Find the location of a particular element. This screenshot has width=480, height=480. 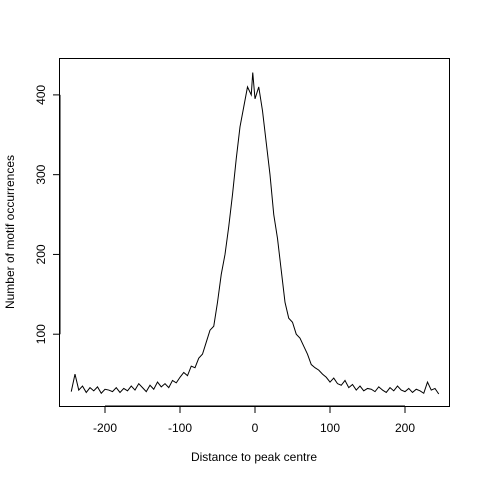

x-tick-label: -200 is located at coordinates (105, 428).